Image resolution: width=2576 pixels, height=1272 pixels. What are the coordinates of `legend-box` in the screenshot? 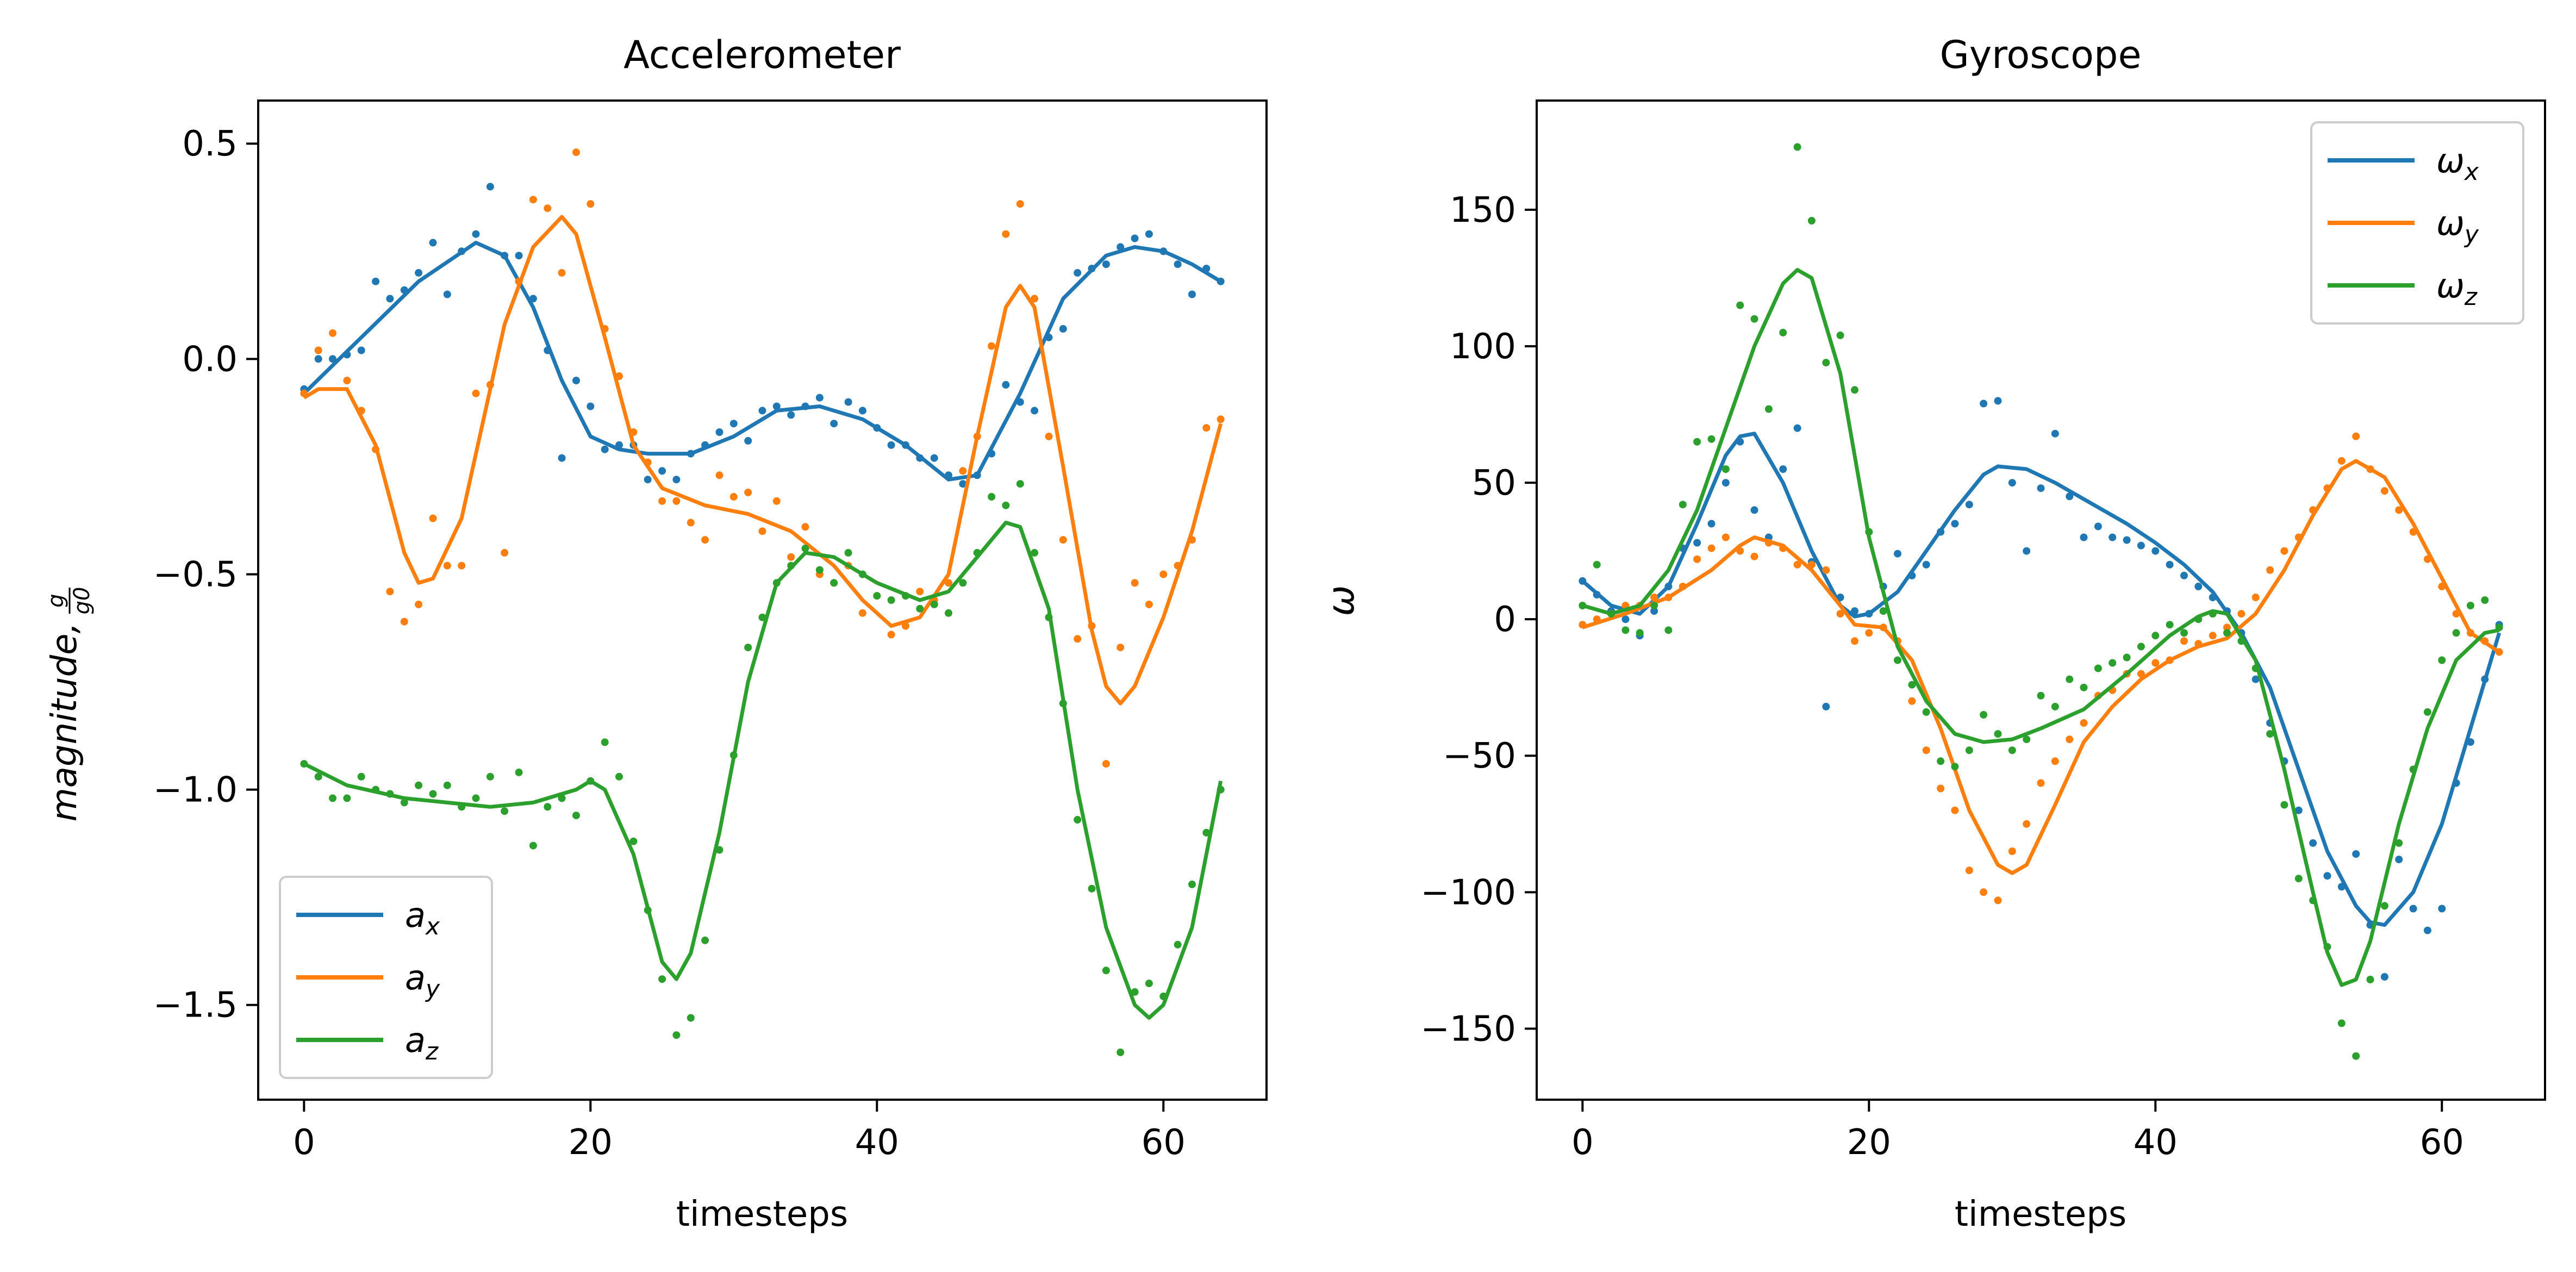 It's located at (386, 977).